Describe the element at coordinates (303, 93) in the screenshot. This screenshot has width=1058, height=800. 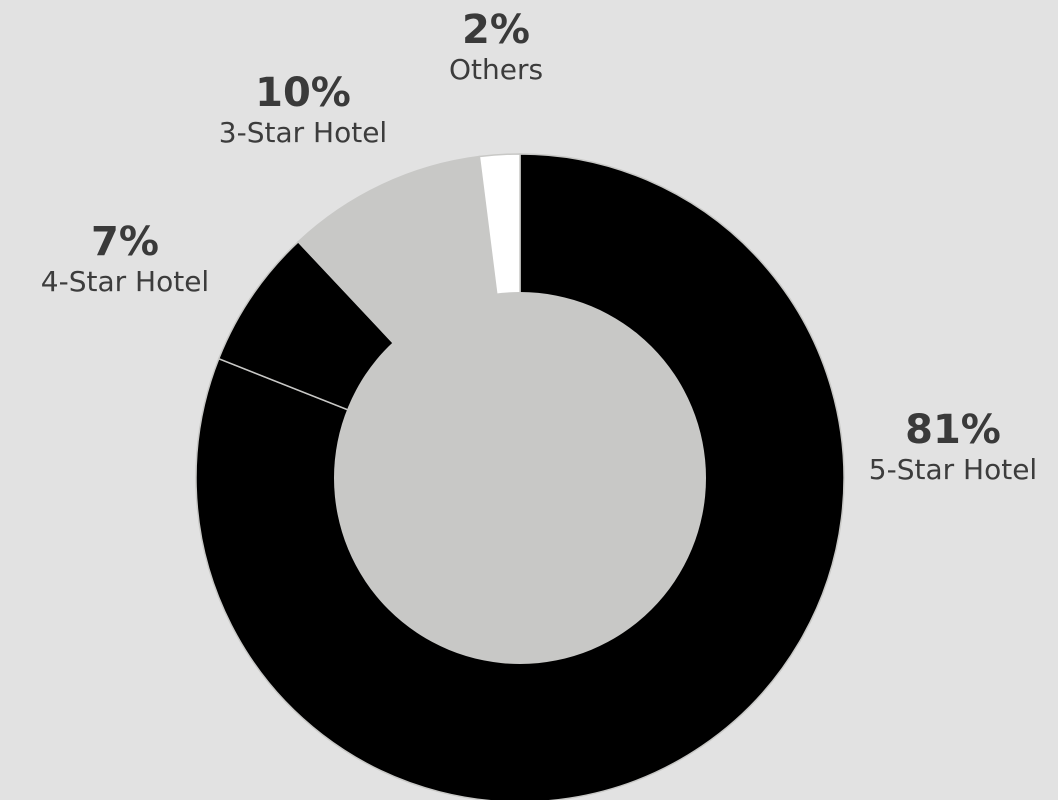
I see `value-label-3-star-hotel: 10%` at that location.